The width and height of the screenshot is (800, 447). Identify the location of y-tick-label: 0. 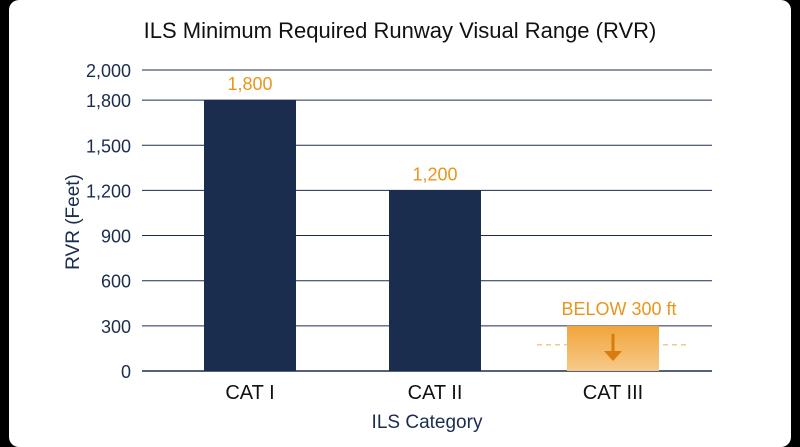
(126, 372).